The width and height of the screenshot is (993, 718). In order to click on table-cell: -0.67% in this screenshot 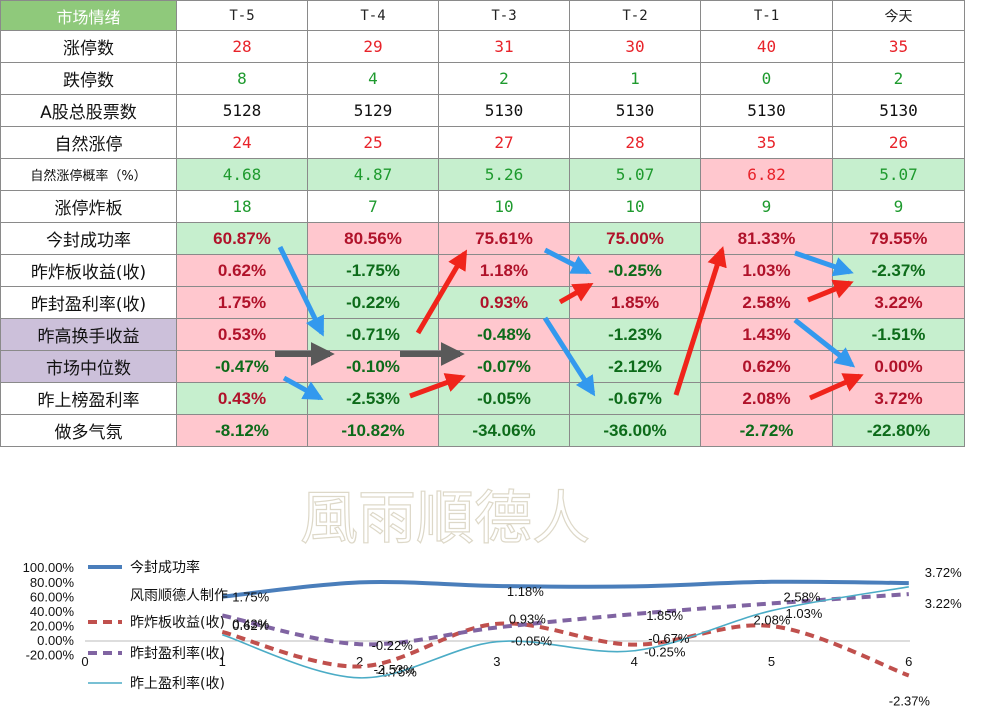, I will do `click(635, 398)`.